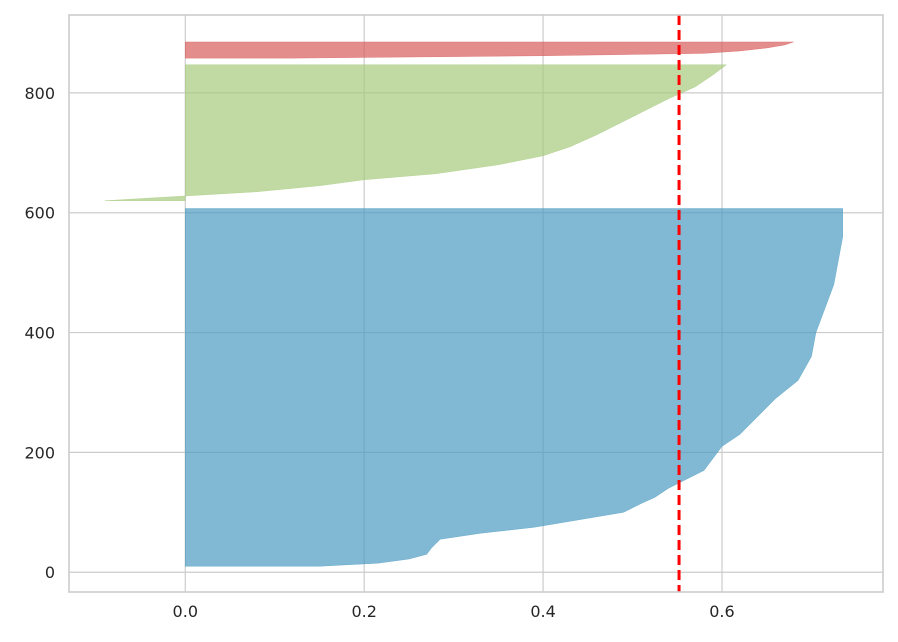 The height and width of the screenshot is (642, 898). What do you see at coordinates (416, 132) in the screenshot?
I see `cluster-1-silhouette` at bounding box center [416, 132].